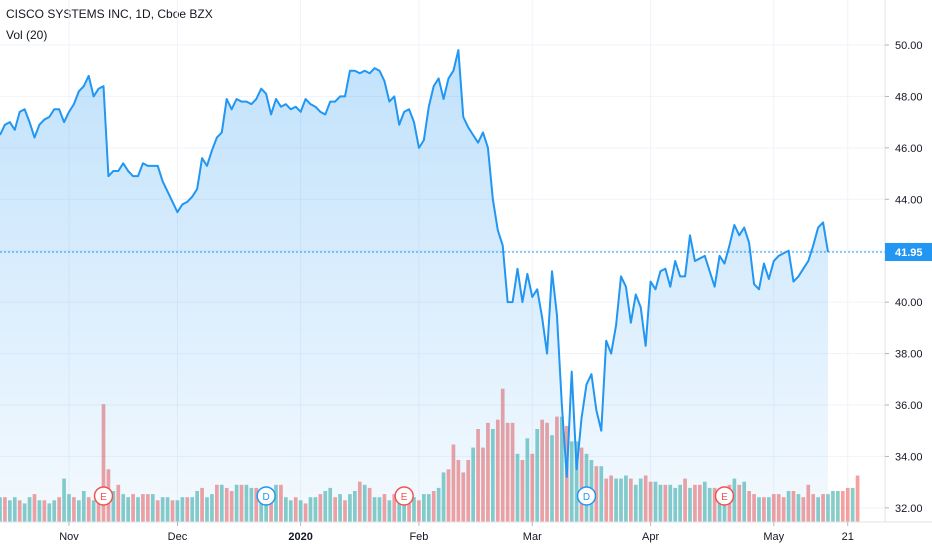 The width and height of the screenshot is (932, 550). What do you see at coordinates (69, 537) in the screenshot?
I see `x-tick-label: Nov` at bounding box center [69, 537].